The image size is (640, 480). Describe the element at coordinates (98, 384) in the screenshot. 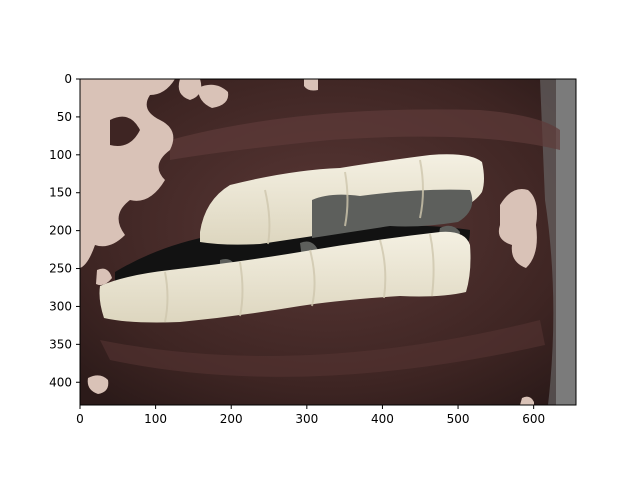

I see `skin-patch-bottom-left` at that location.